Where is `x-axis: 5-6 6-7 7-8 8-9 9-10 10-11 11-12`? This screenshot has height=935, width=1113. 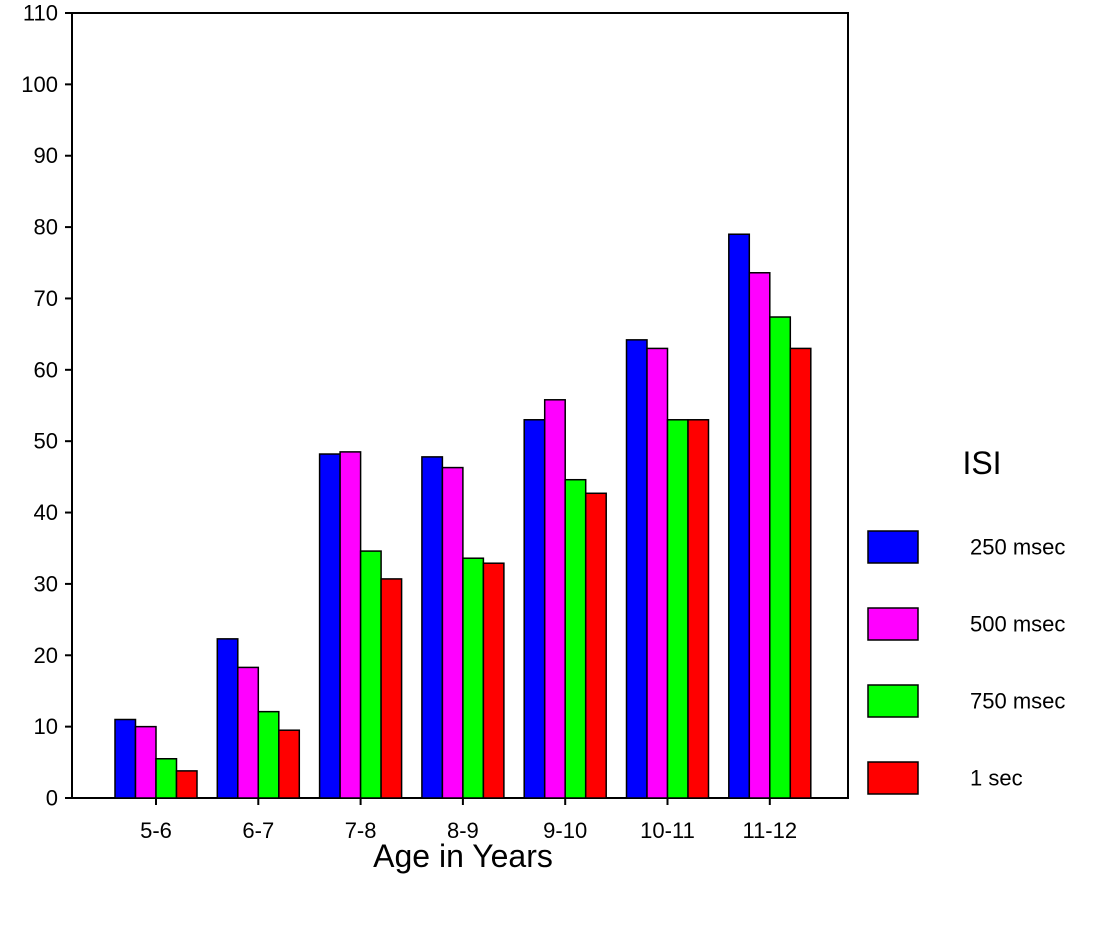 x-axis: 5-6 6-7 7-8 8-9 9-10 10-11 11-12 is located at coordinates (468, 820).